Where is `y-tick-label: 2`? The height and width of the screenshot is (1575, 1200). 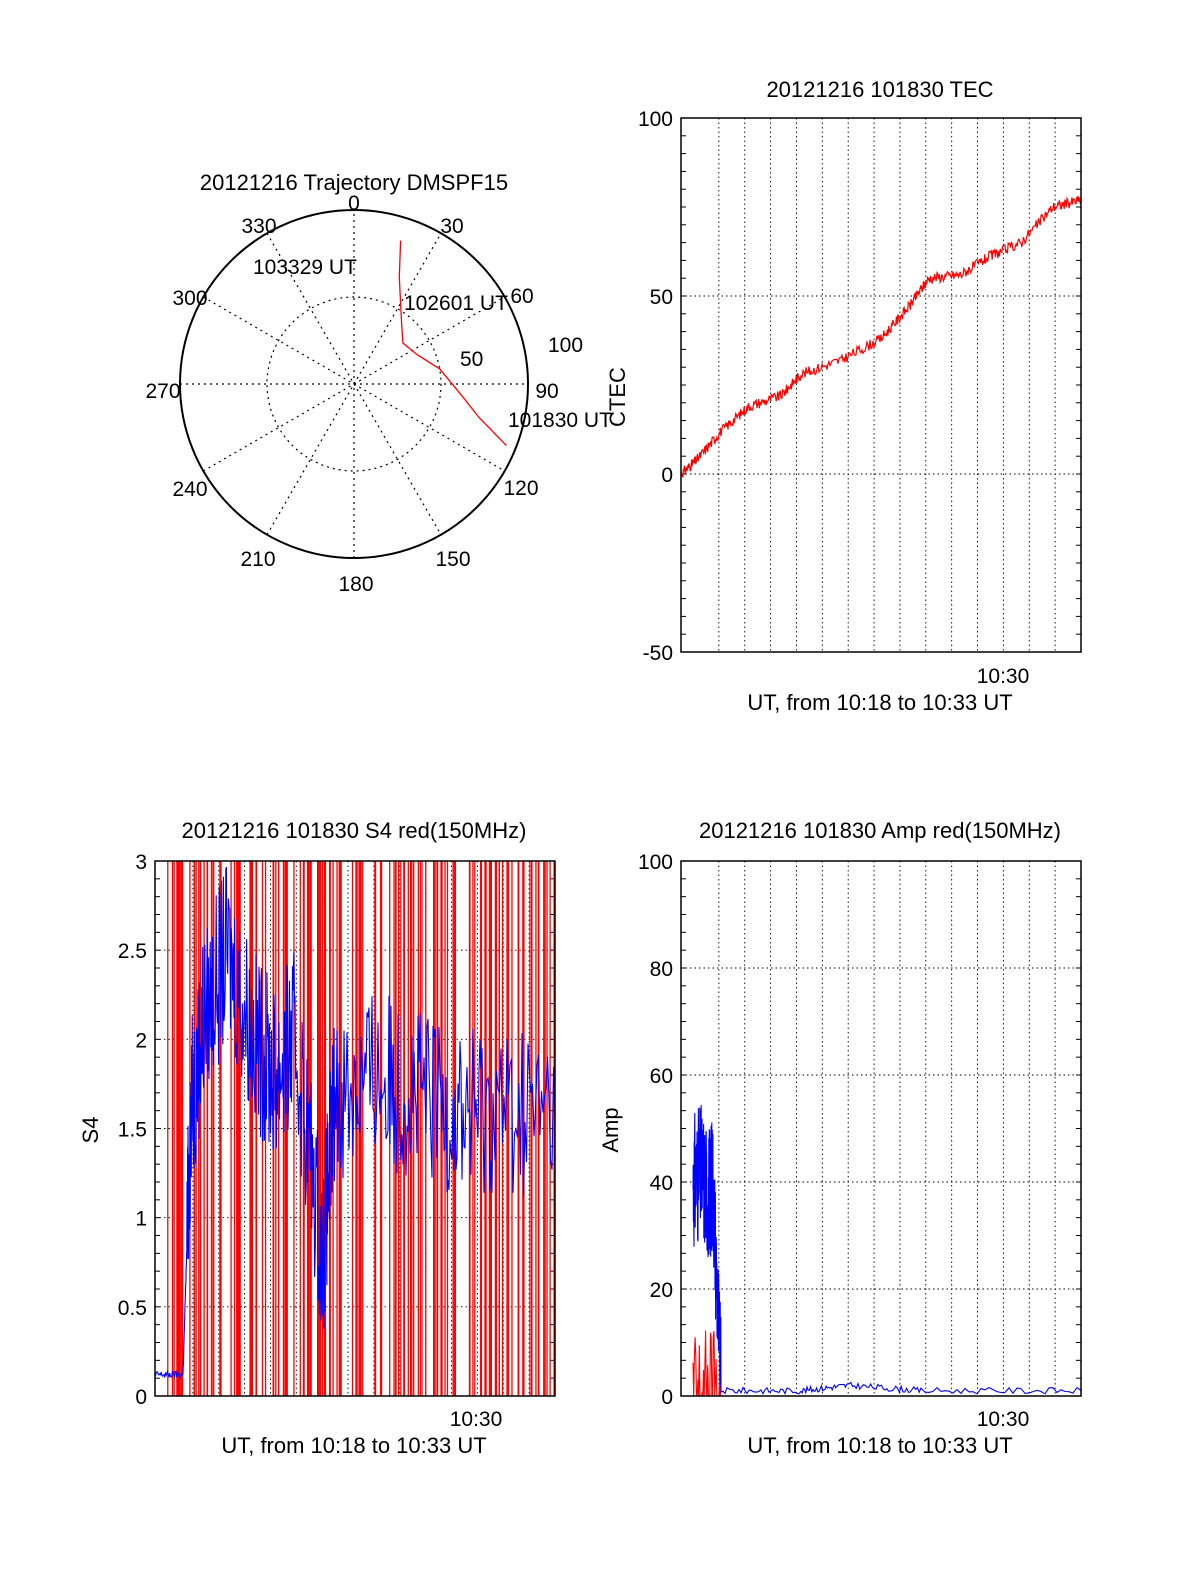 y-tick-label: 2 is located at coordinates (141, 1040).